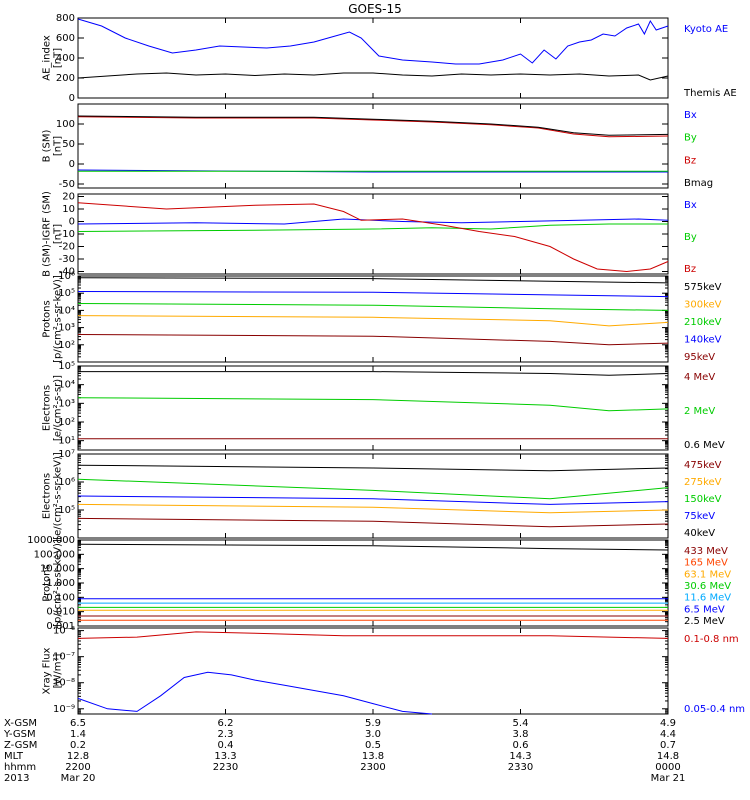 This screenshot has width=750, height=800. I want to click on legend-entry: 140keV, so click(703, 340).